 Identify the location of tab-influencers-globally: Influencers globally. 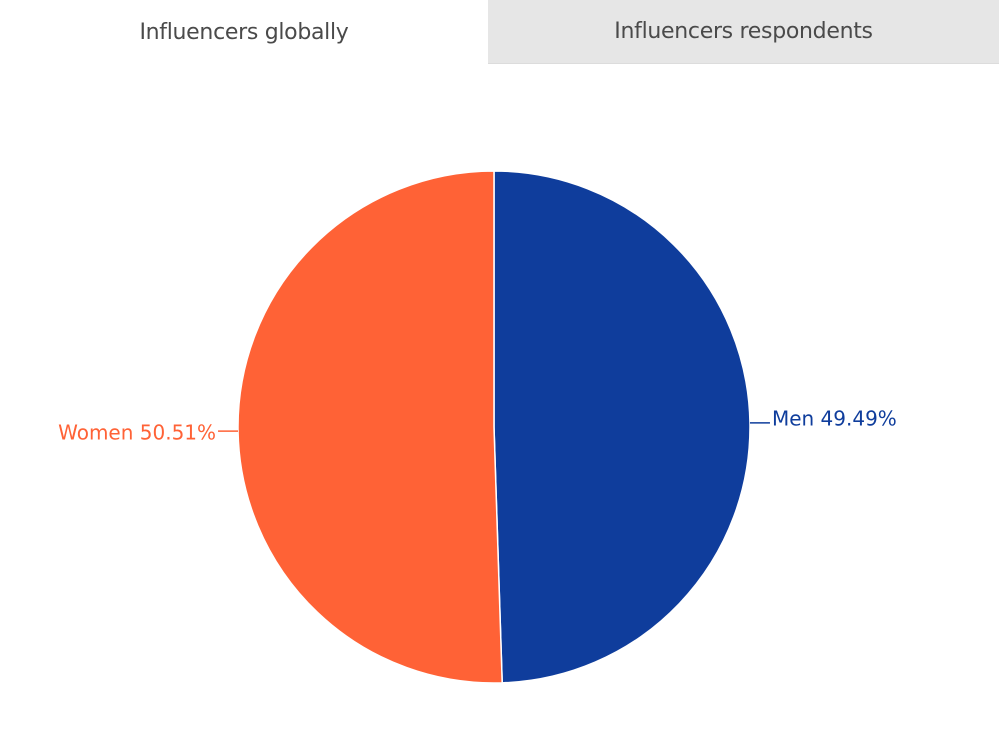
(244, 32).